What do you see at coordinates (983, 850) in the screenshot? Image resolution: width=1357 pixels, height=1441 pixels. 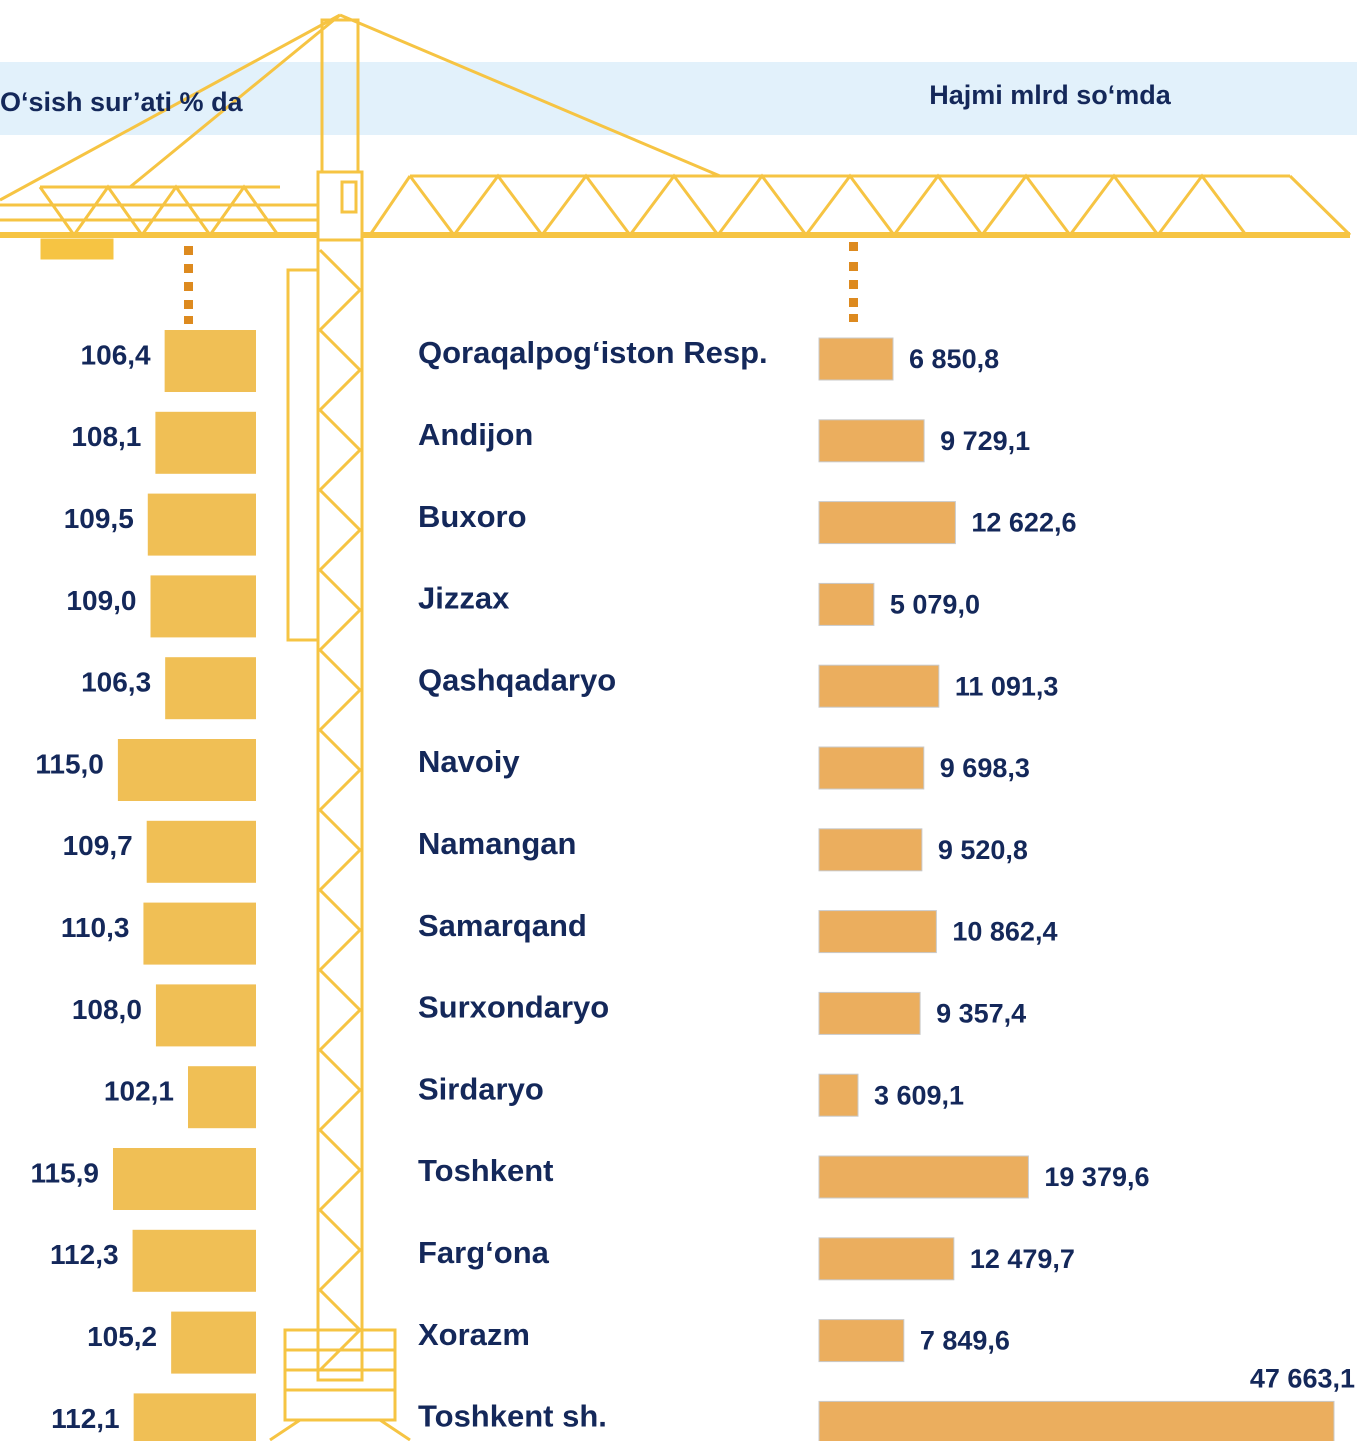 I see `volume-label: 9 520,8` at bounding box center [983, 850].